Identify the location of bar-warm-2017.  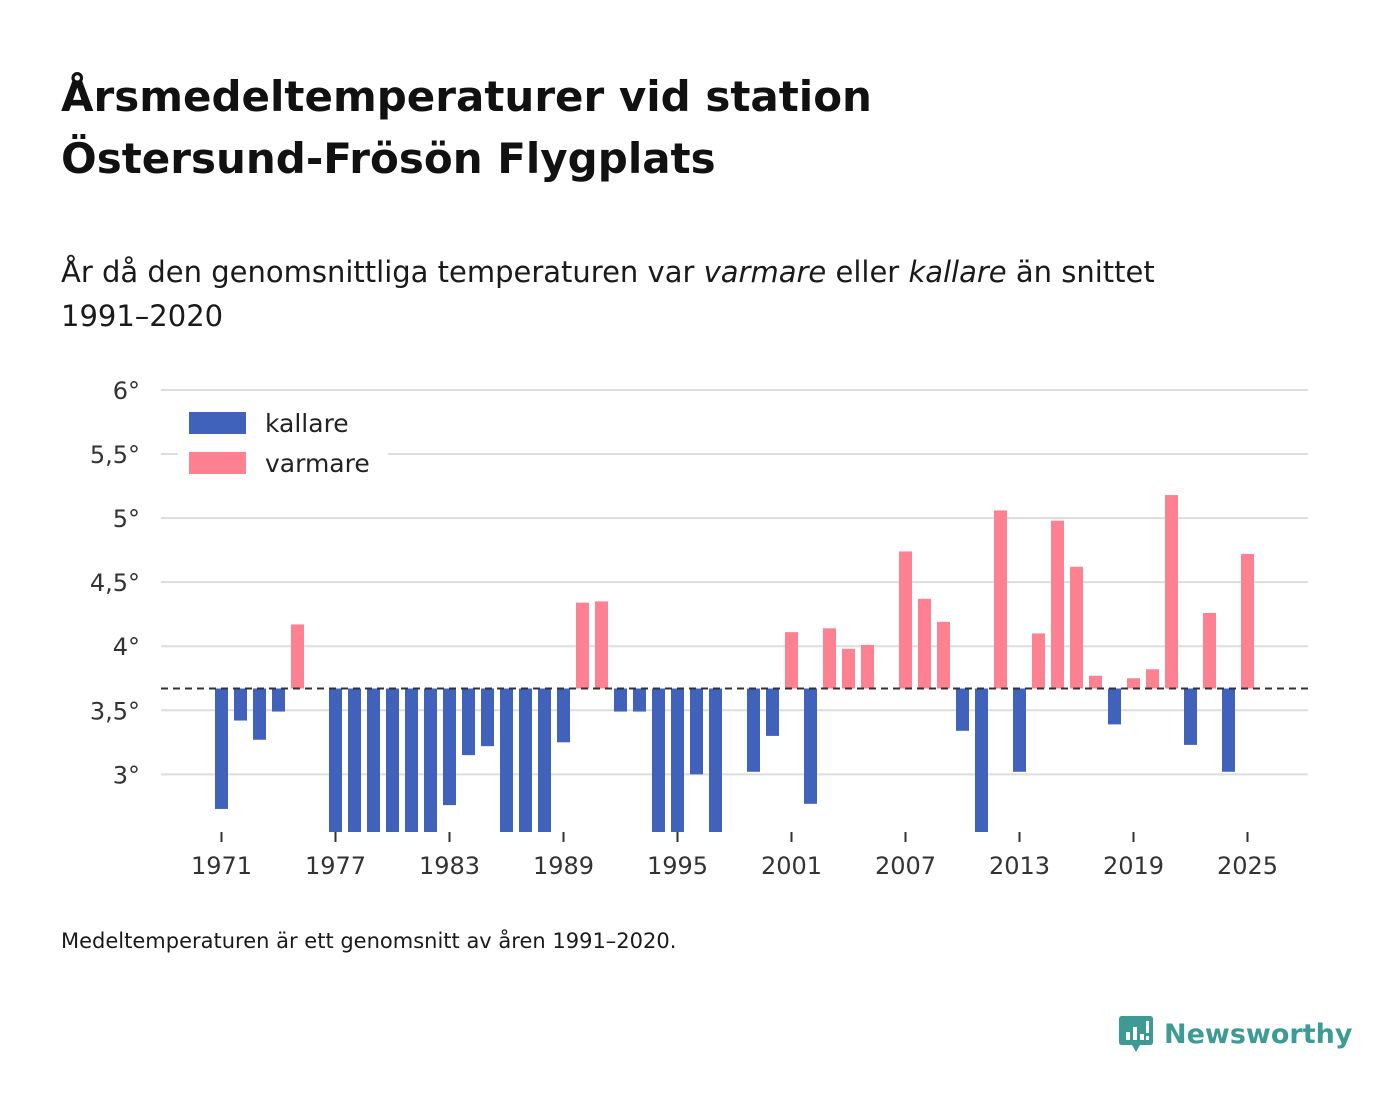
(1095, 682).